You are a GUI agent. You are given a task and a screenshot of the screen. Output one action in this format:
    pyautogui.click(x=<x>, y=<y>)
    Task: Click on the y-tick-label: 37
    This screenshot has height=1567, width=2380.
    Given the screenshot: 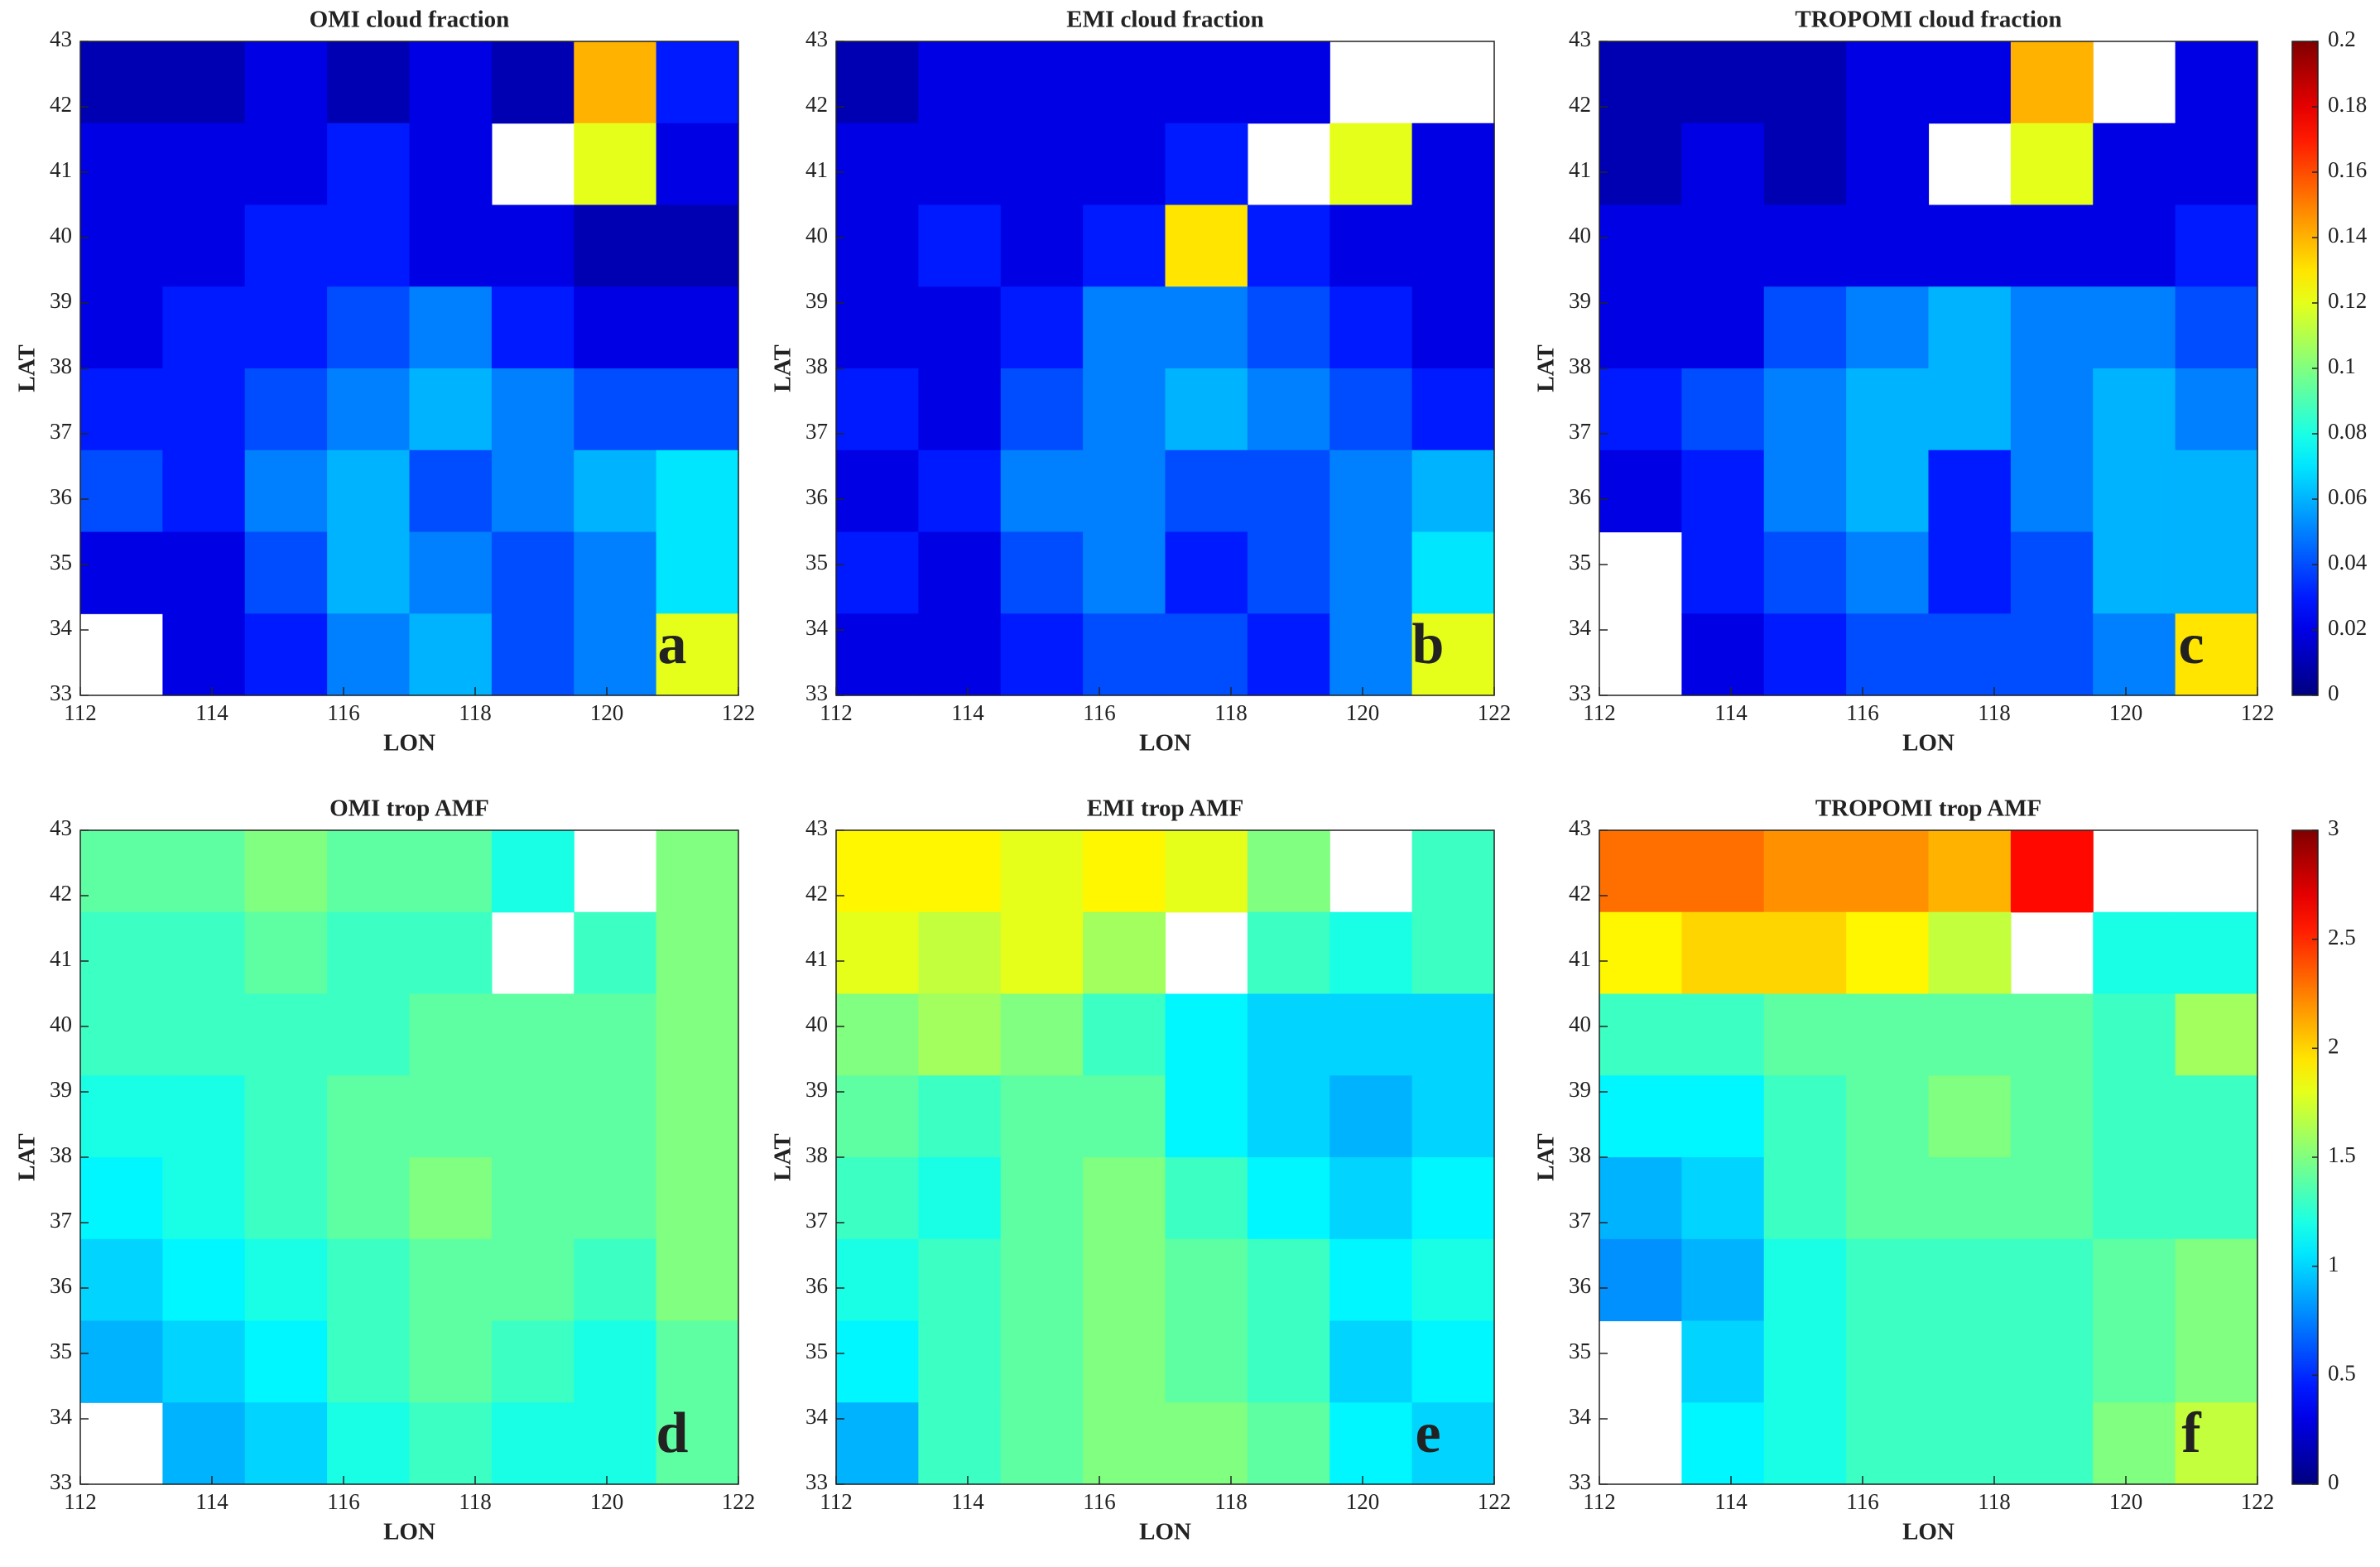 What is the action you would take?
    pyautogui.click(x=61, y=1220)
    